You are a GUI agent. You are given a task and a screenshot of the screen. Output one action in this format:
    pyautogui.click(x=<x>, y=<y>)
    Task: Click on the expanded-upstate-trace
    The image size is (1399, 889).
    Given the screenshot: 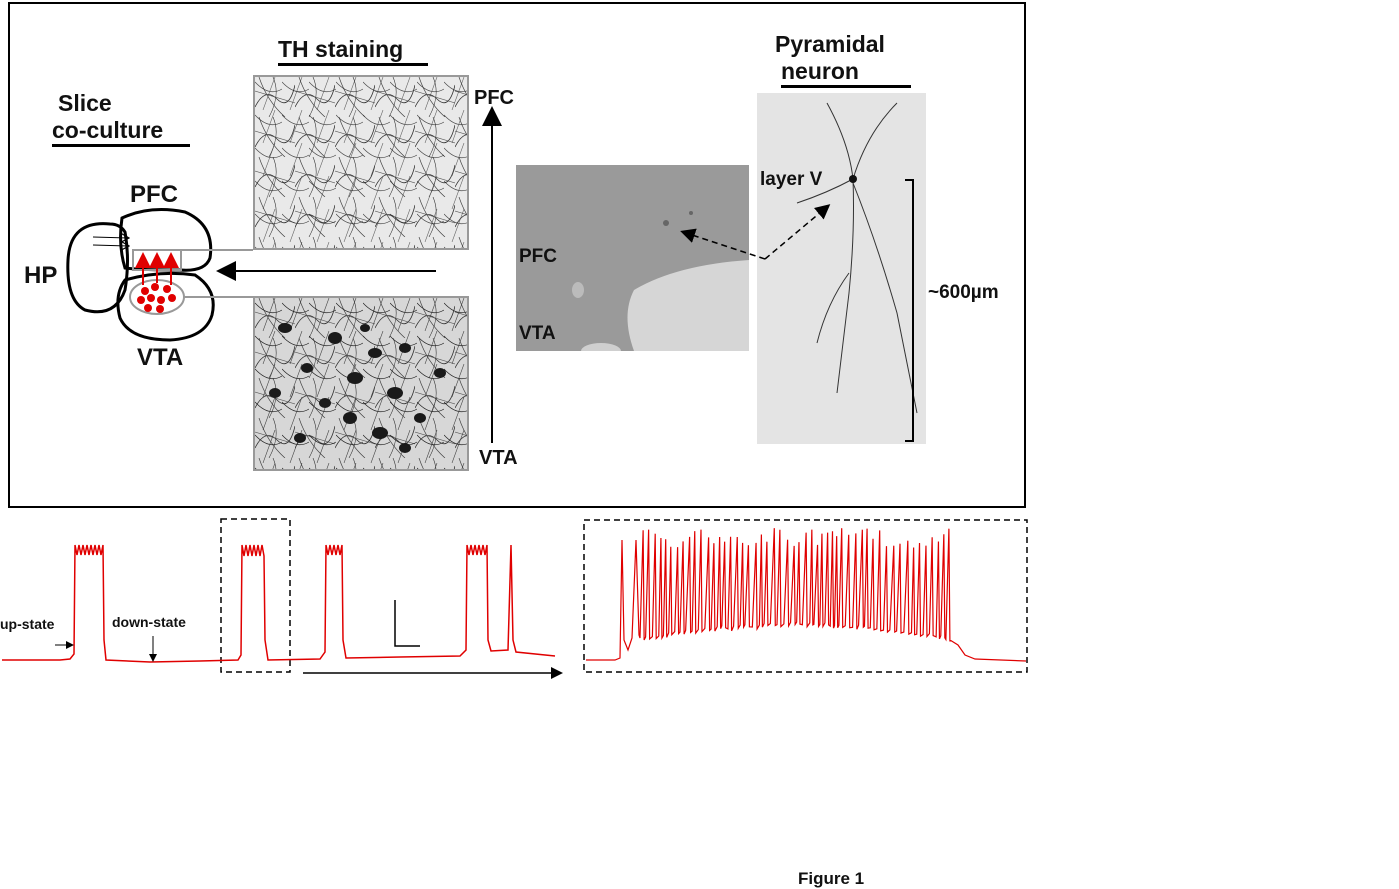 What is the action you would take?
    pyautogui.click(x=806, y=595)
    